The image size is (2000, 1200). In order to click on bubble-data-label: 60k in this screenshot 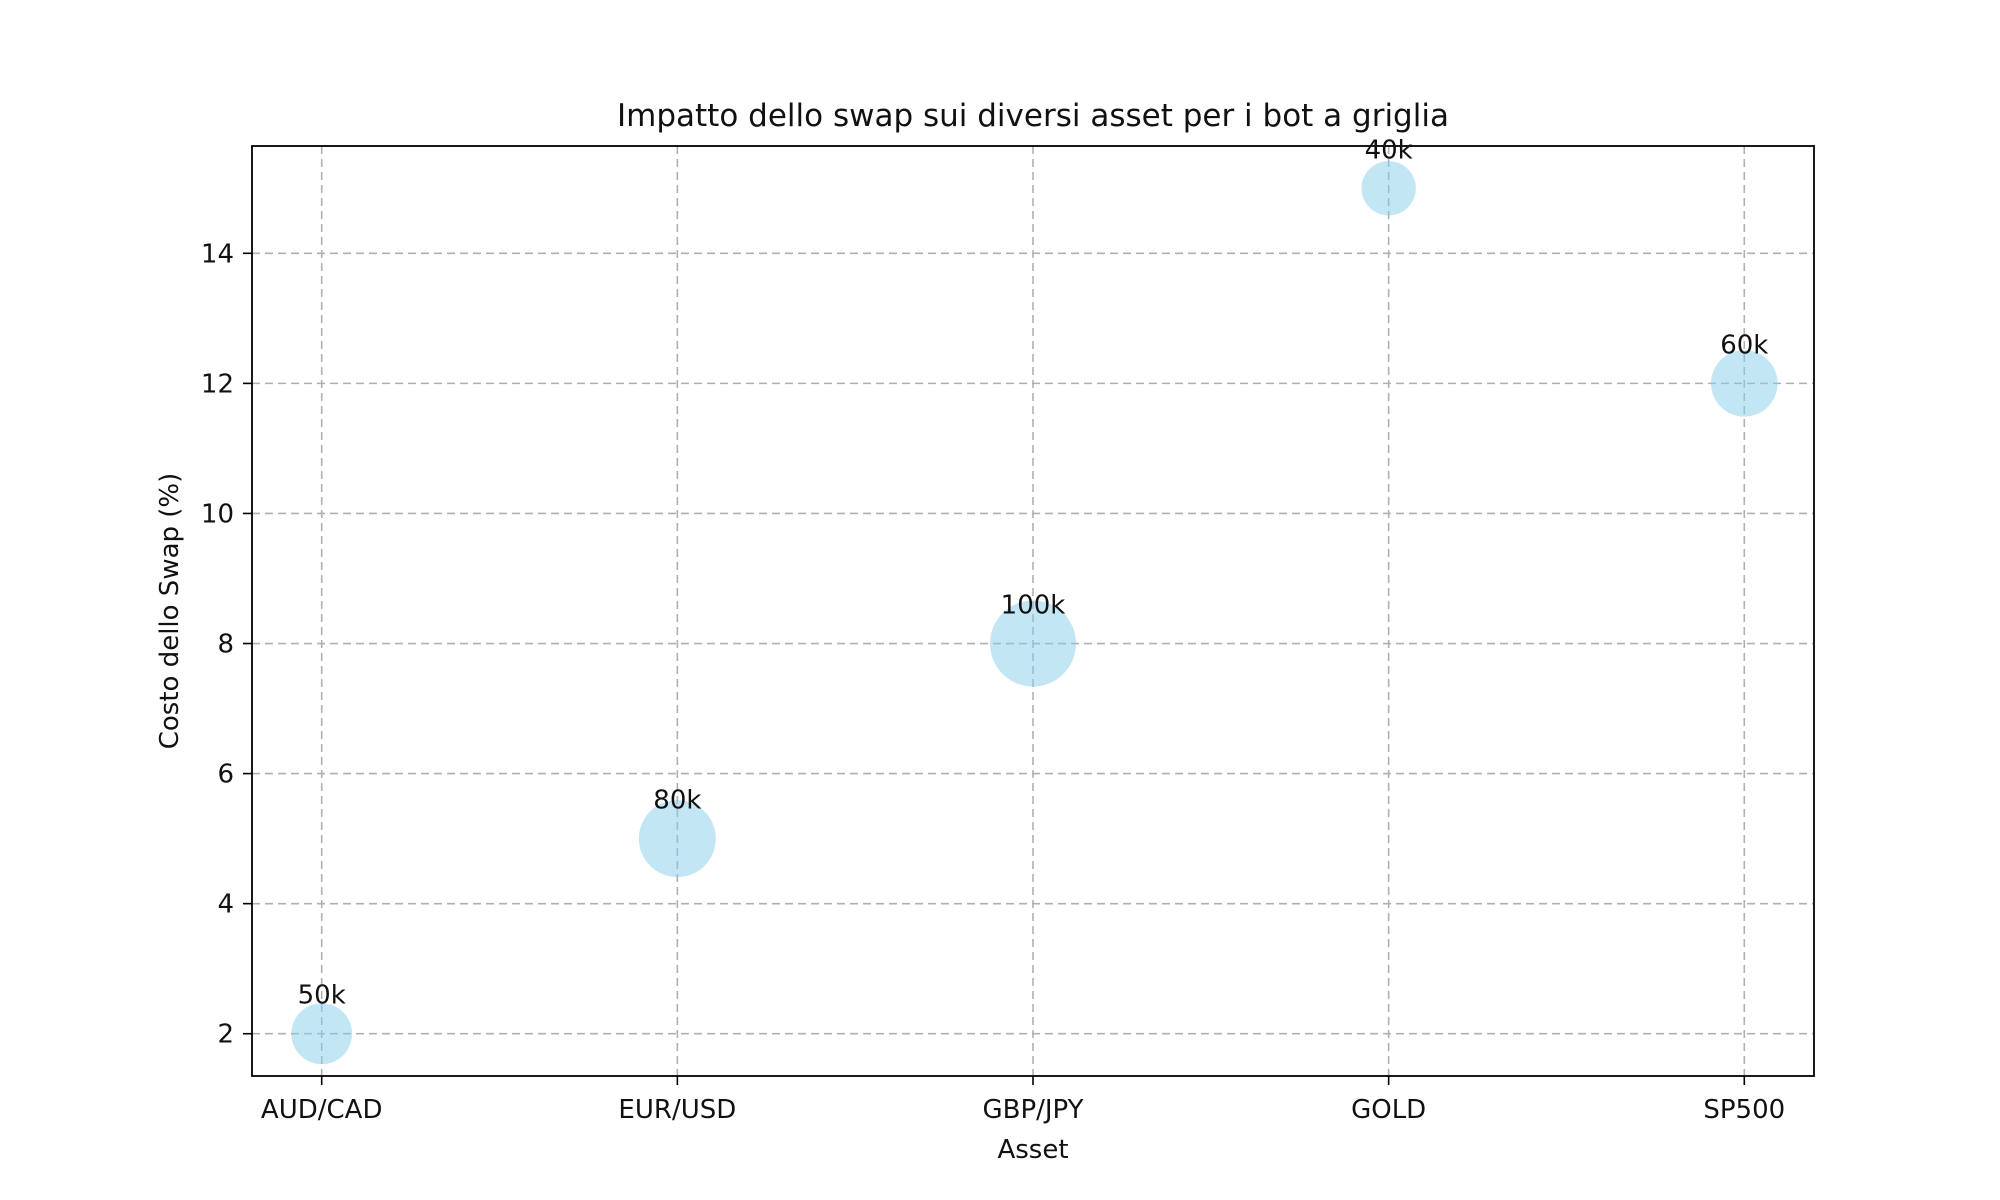, I will do `click(1744, 345)`.